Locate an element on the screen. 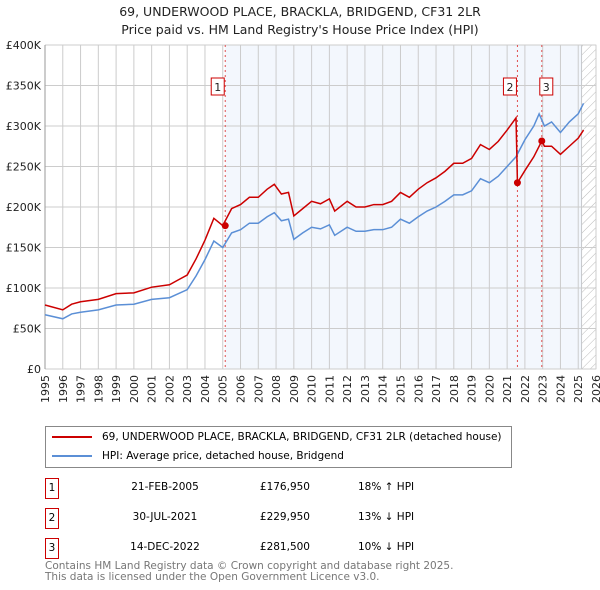 This screenshot has height=590, width=600. sale-price: £281,500 is located at coordinates (284, 547).